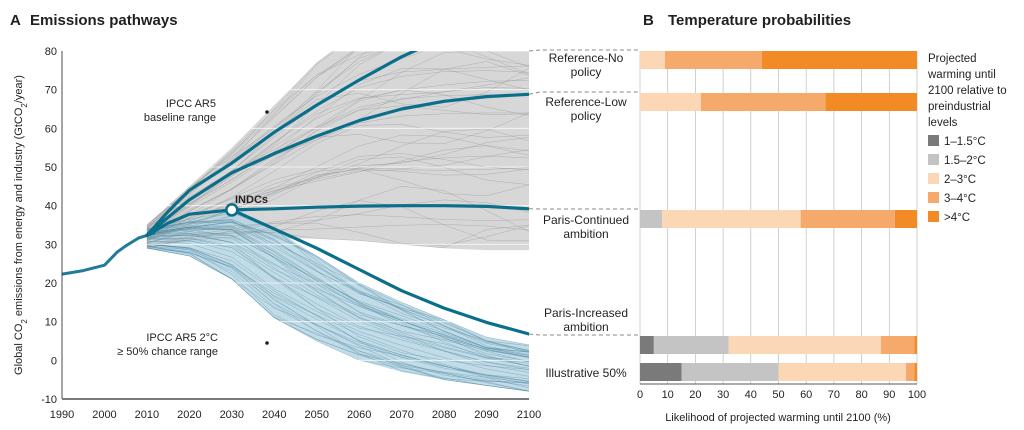 The image size is (1024, 430). Describe the element at coordinates (444, 415) in the screenshot. I see `x-tick-label: 2080` at that location.